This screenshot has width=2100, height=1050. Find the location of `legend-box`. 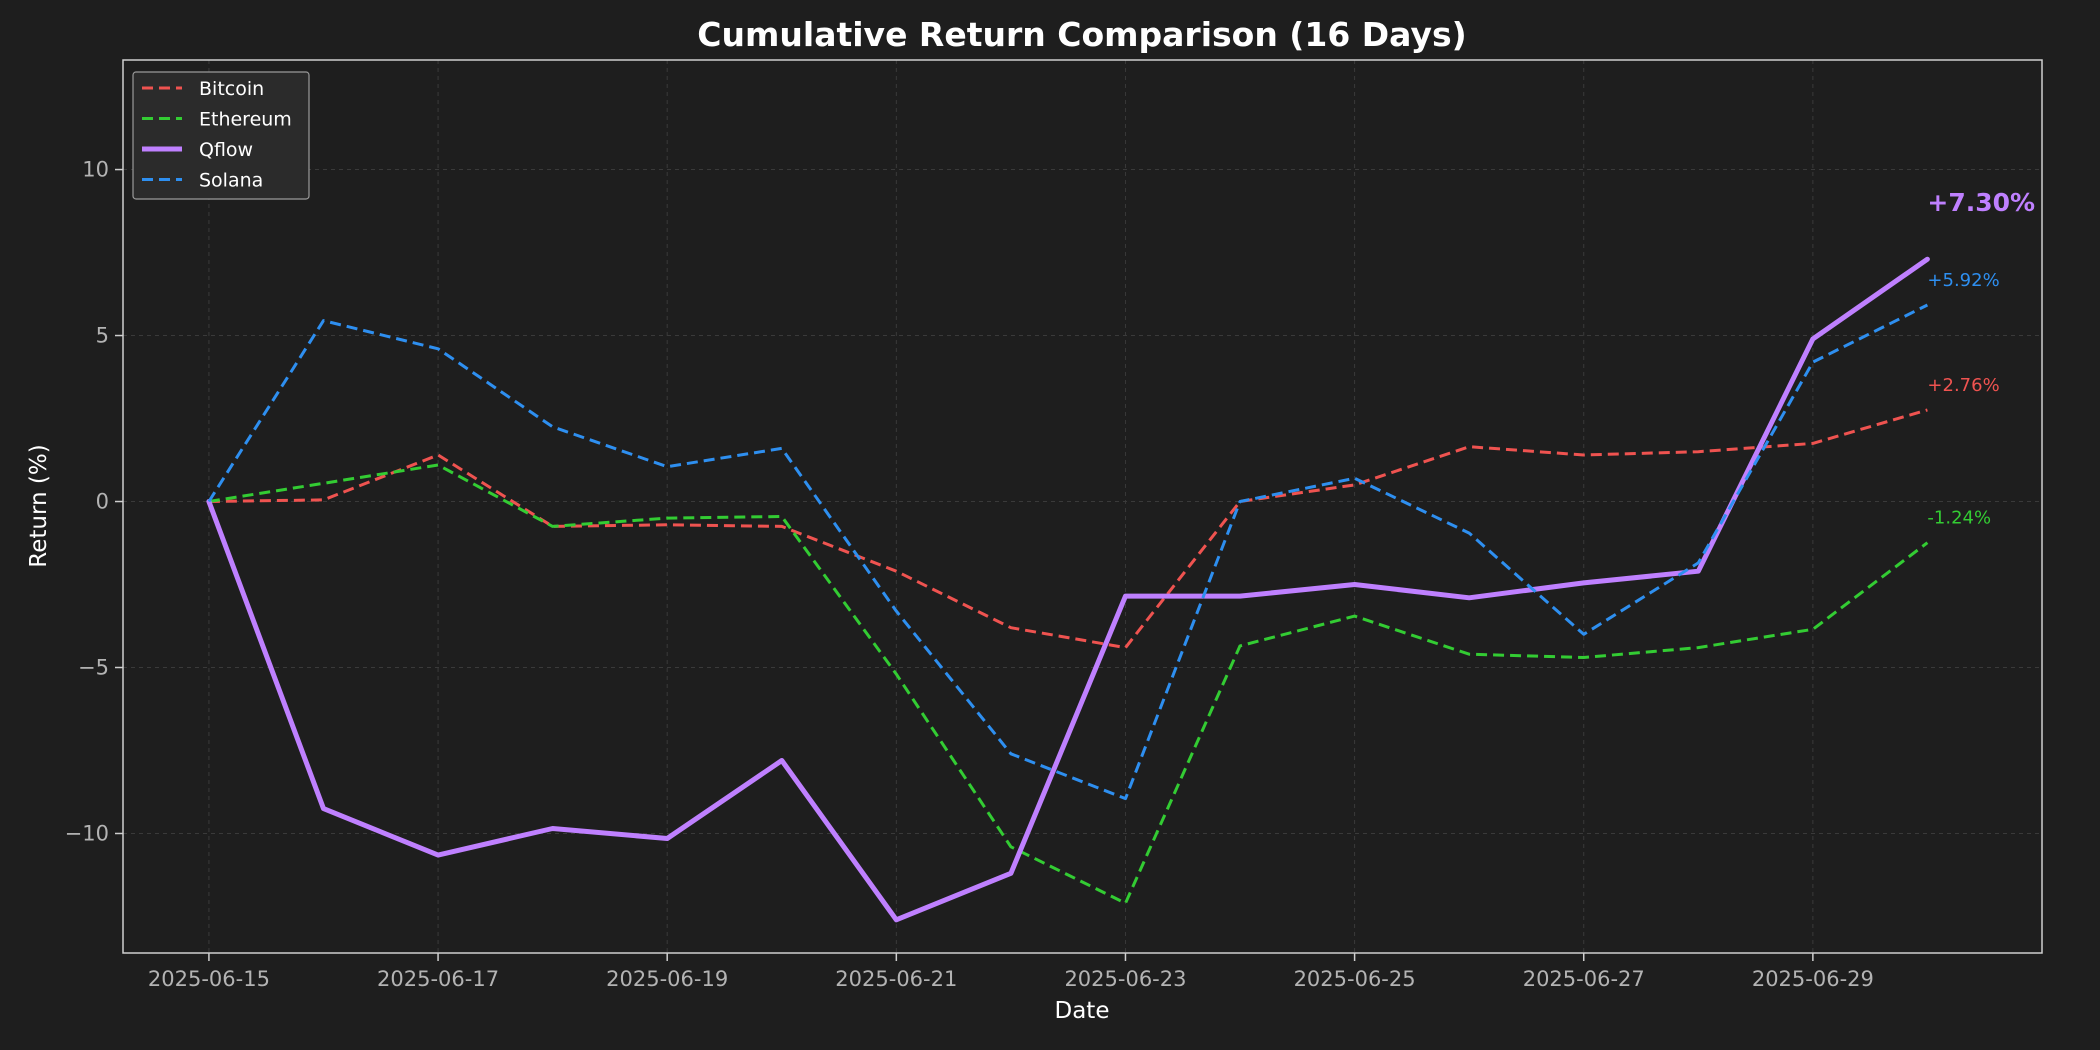

legend-box is located at coordinates (221, 135).